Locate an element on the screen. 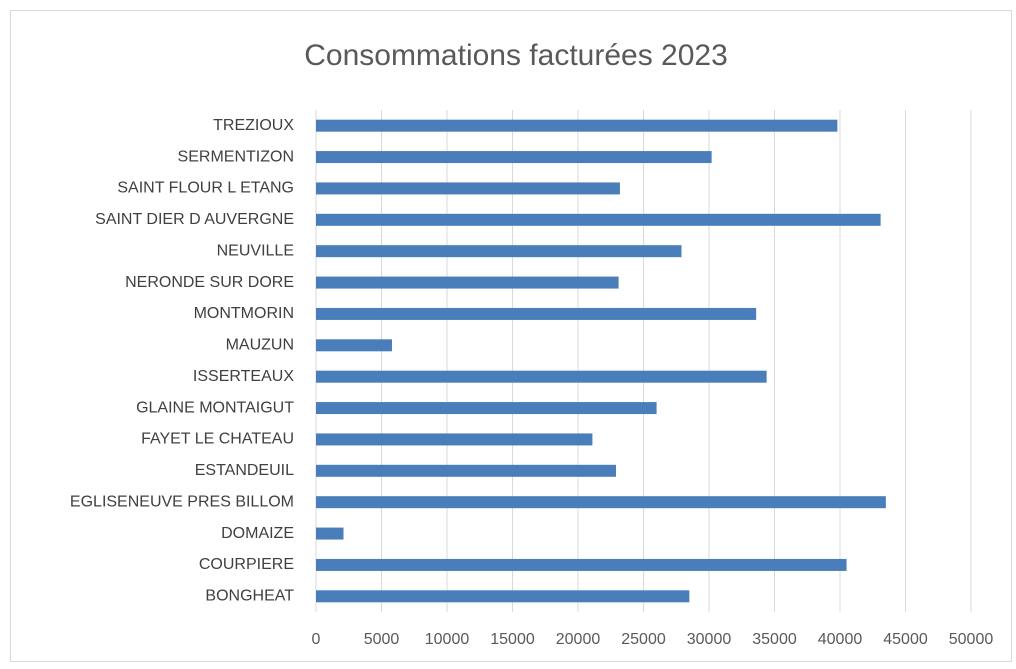 The height and width of the screenshot is (669, 1016). y-tick-label: TREZIOUX is located at coordinates (253, 125).